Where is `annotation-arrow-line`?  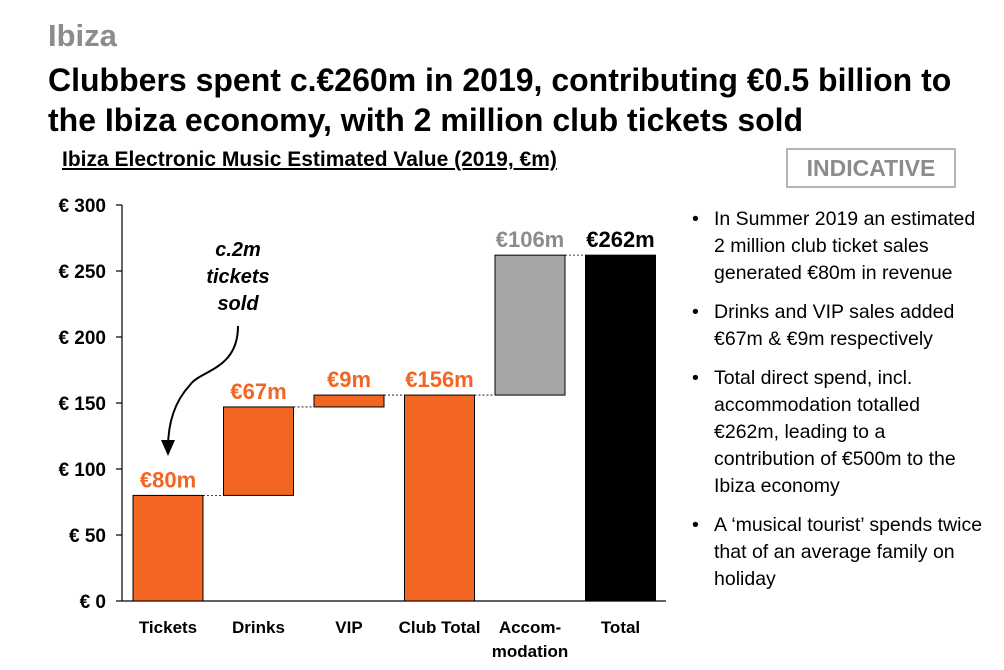 annotation-arrow-line is located at coordinates (203, 387).